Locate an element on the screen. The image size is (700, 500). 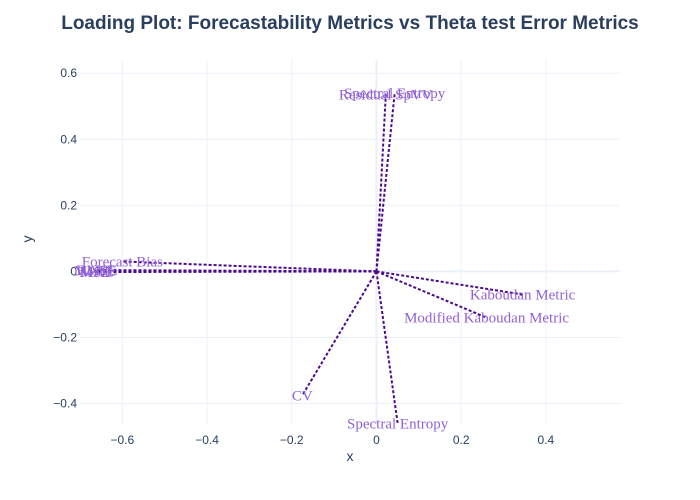
y-tick-label: 0.6 is located at coordinates (68, 73).